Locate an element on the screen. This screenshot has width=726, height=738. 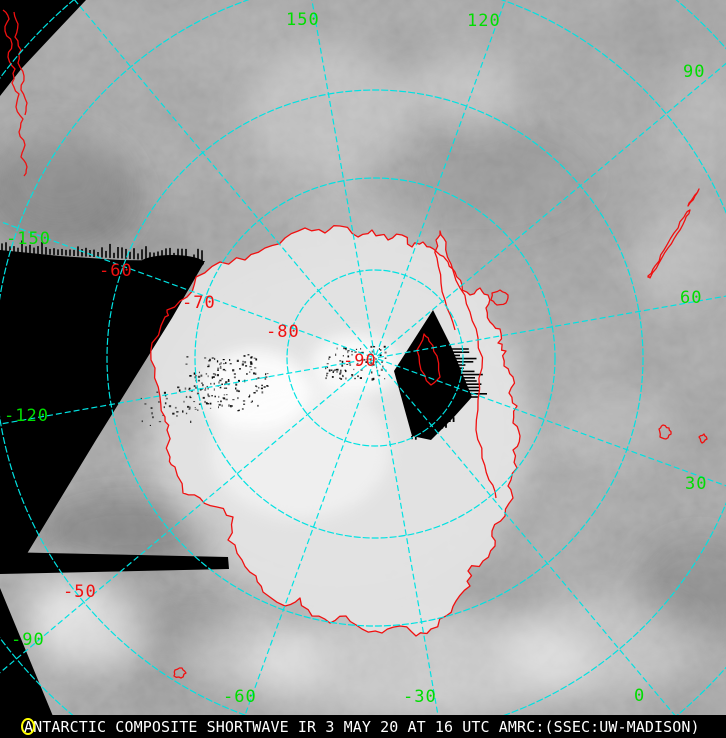
antarctic-peninsula-coastline is located at coordinates (465, 364).